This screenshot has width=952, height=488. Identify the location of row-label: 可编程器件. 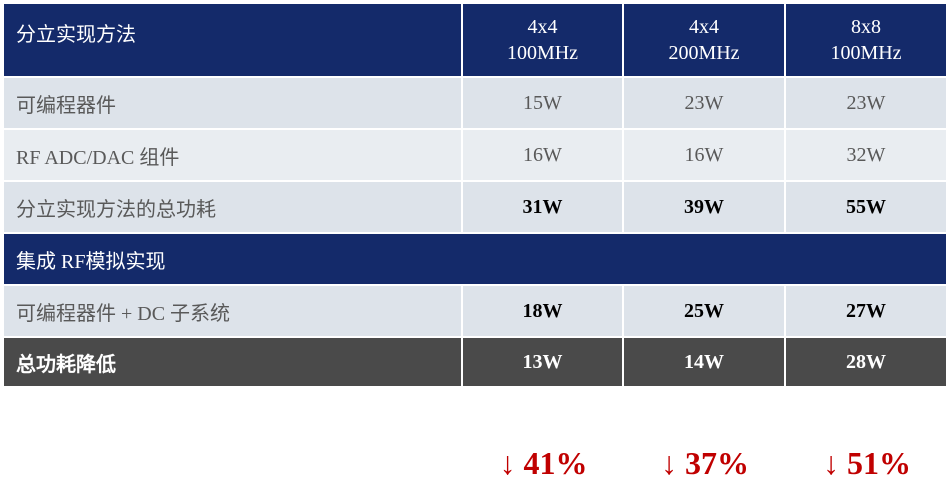
(232, 103).